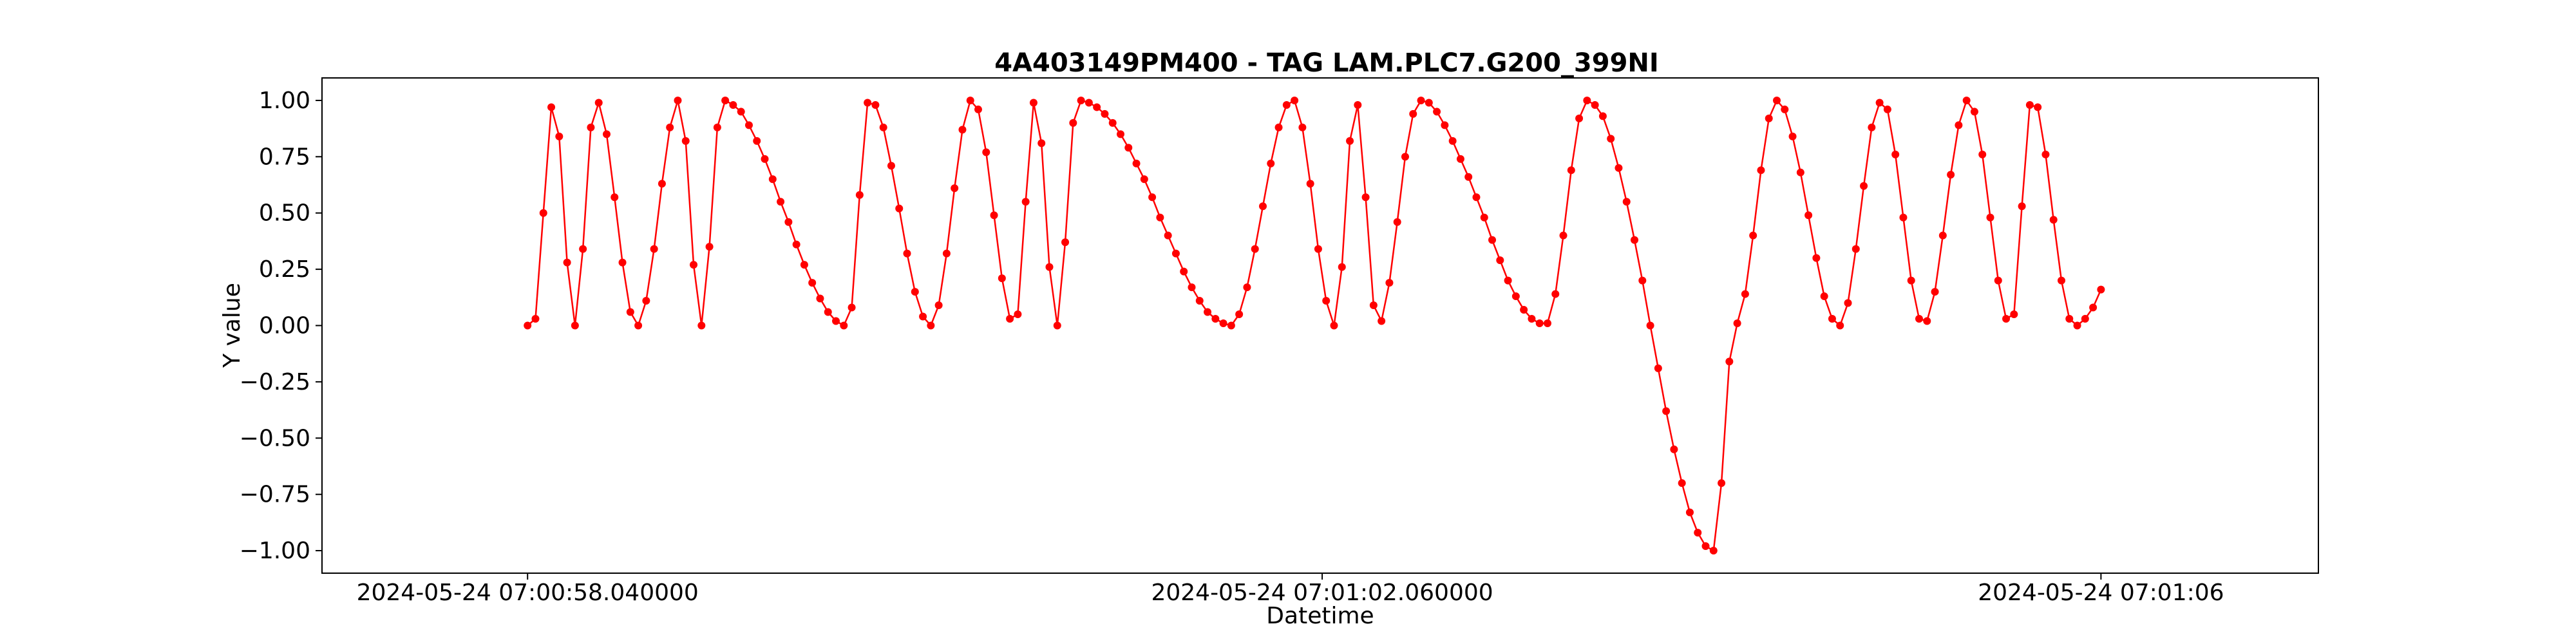  I want to click on y-axis-label: Y value, so click(232, 326).